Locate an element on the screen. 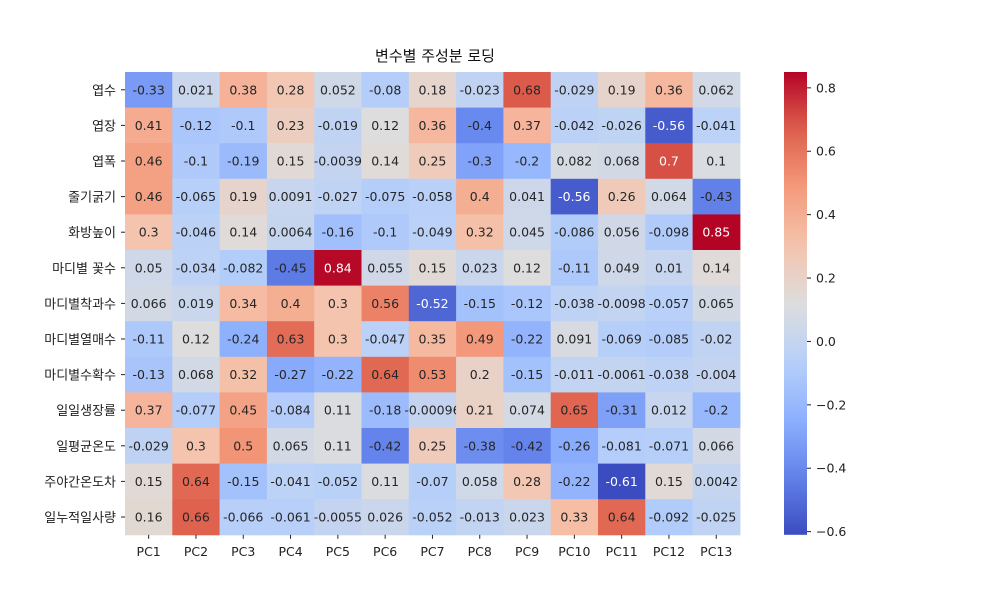  cell-label: -0.065 is located at coordinates (196, 196).